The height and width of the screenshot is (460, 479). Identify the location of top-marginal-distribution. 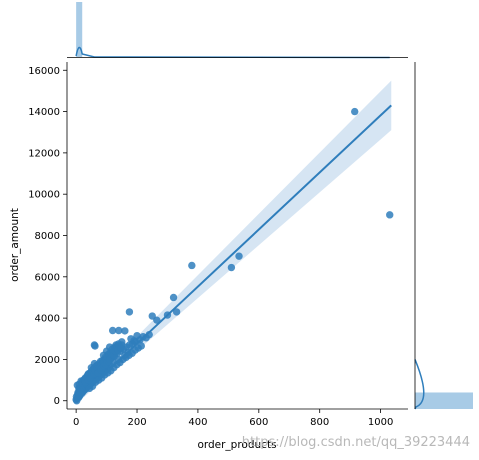
(237, 30).